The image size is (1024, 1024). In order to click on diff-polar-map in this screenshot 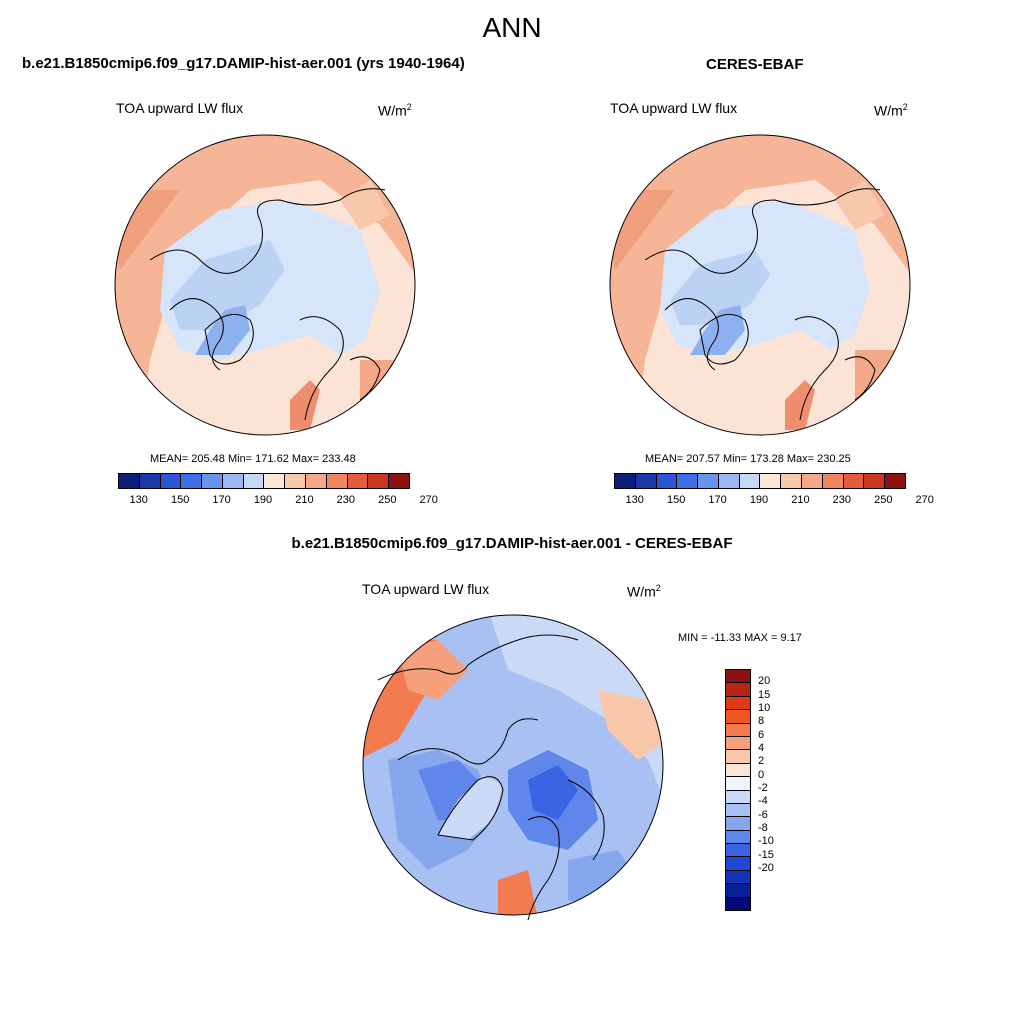, I will do `click(513, 767)`.